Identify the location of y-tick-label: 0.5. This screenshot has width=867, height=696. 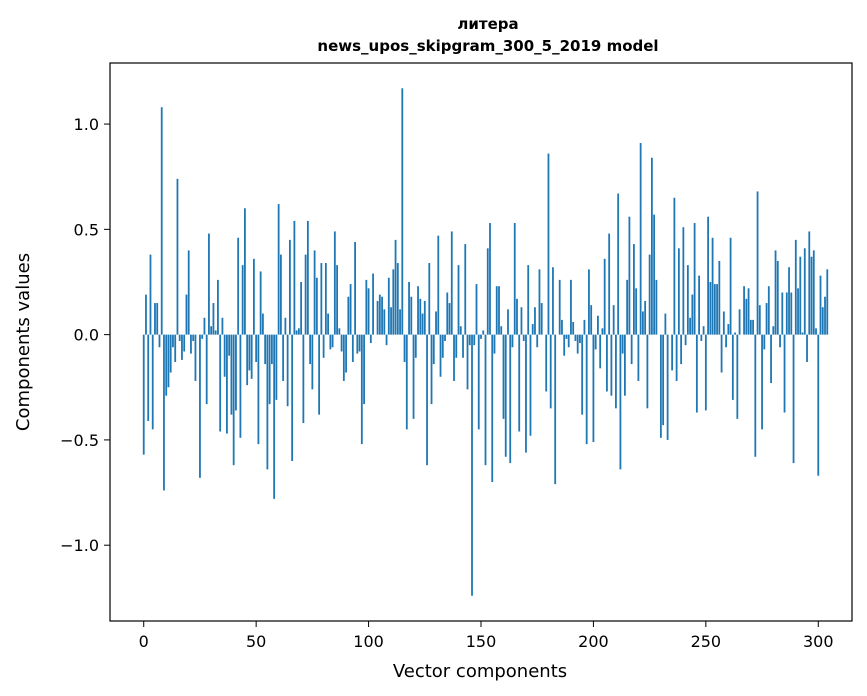
(86, 229).